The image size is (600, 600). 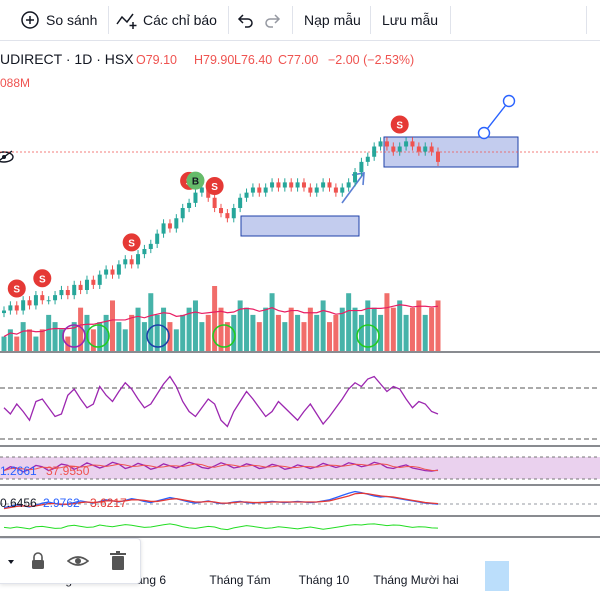 I want to click on consolidation-box, so click(x=300, y=226).